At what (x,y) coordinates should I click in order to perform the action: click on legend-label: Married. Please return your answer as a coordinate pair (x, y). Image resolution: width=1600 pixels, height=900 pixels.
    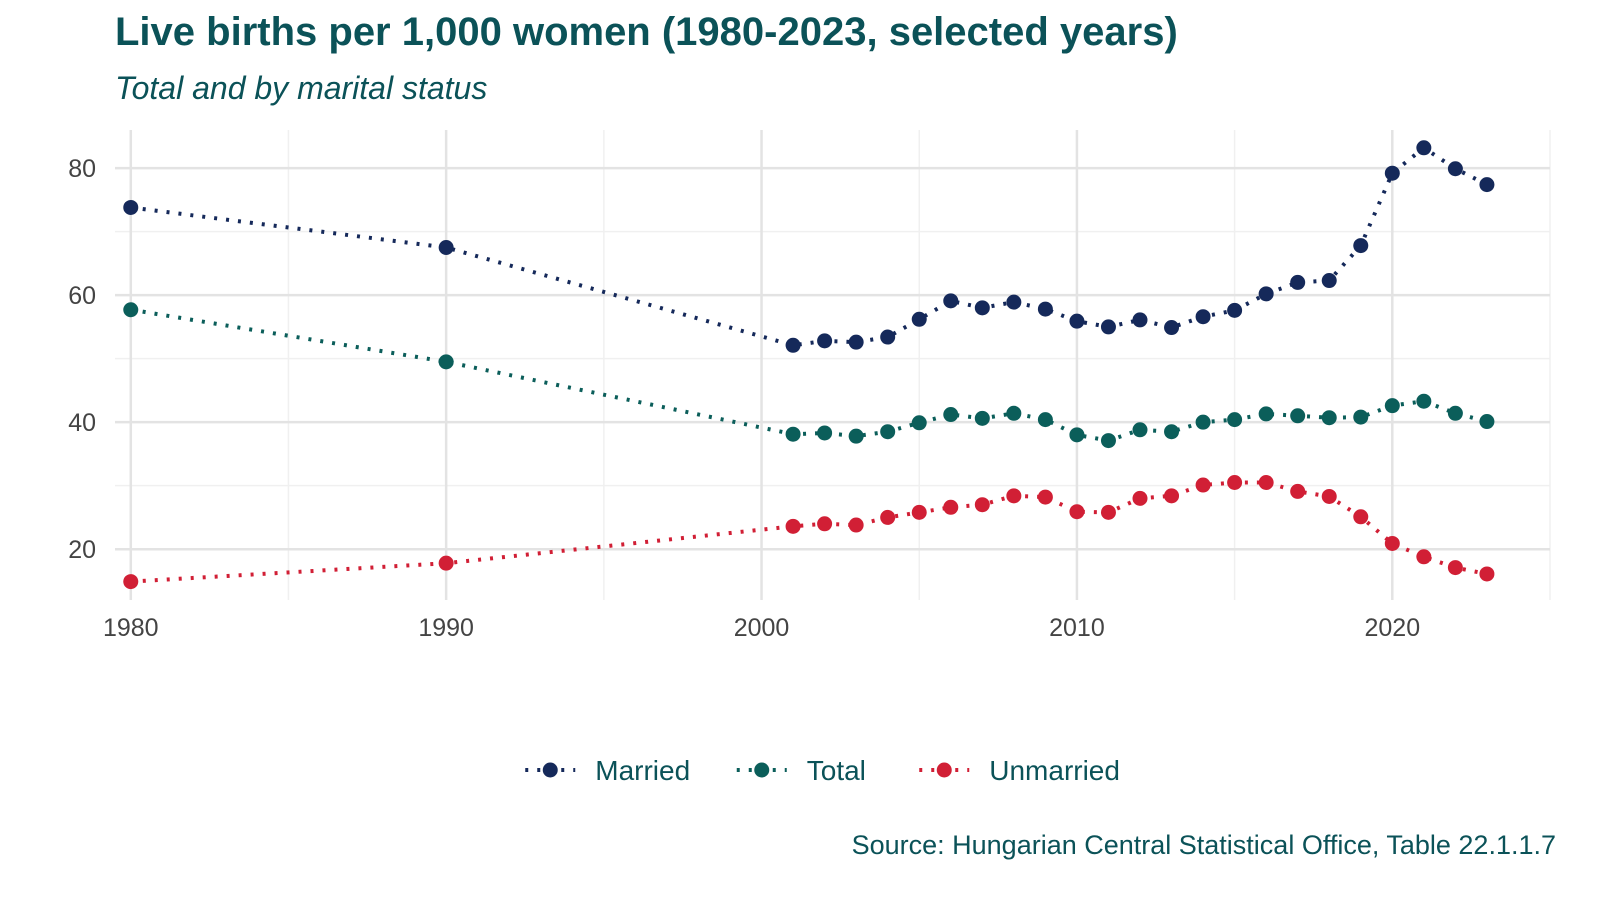
    Looking at the image, I should click on (642, 770).